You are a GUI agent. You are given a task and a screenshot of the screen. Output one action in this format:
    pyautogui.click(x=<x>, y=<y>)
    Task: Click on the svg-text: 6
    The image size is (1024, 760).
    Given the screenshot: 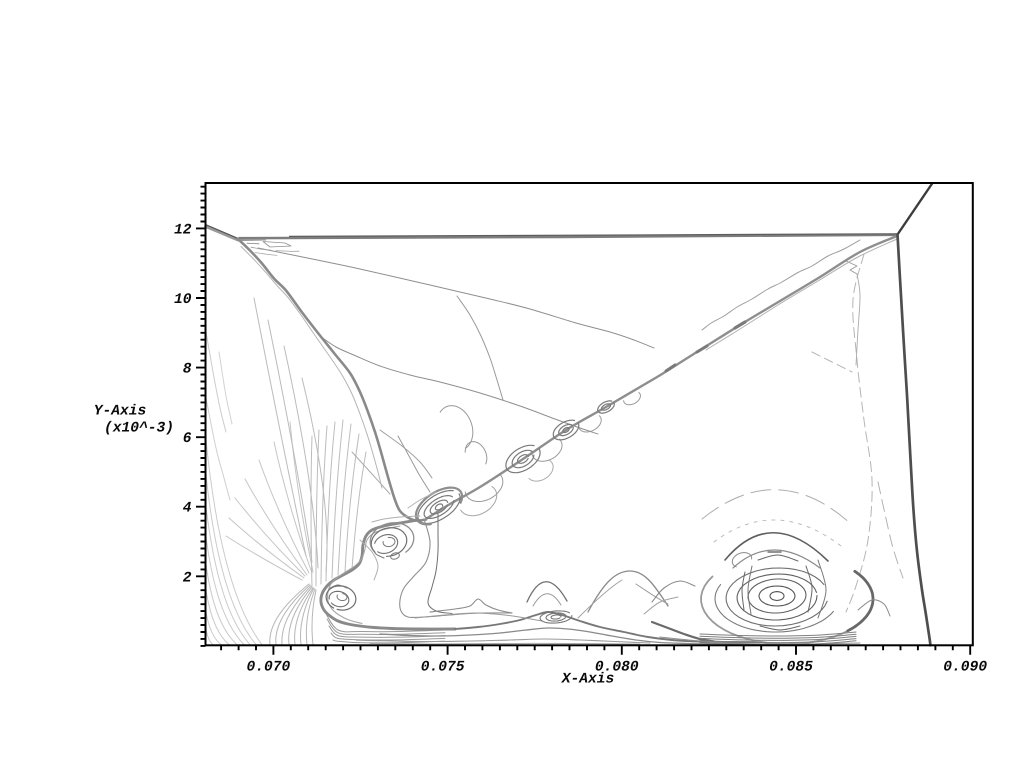 What is the action you would take?
    pyautogui.click(x=187, y=439)
    